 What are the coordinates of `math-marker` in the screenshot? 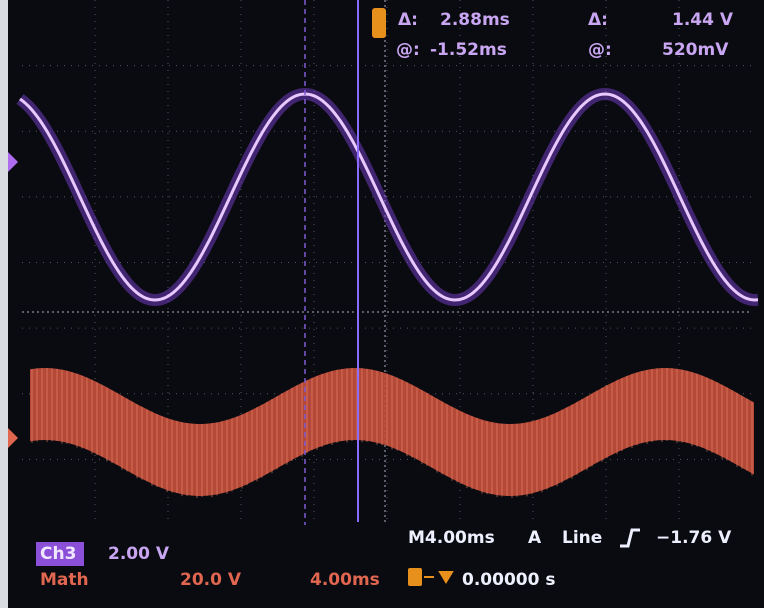 It's located at (13, 438).